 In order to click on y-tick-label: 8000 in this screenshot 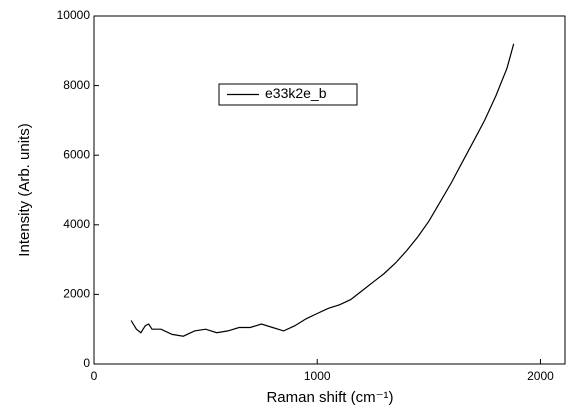, I will do `click(76, 85)`.